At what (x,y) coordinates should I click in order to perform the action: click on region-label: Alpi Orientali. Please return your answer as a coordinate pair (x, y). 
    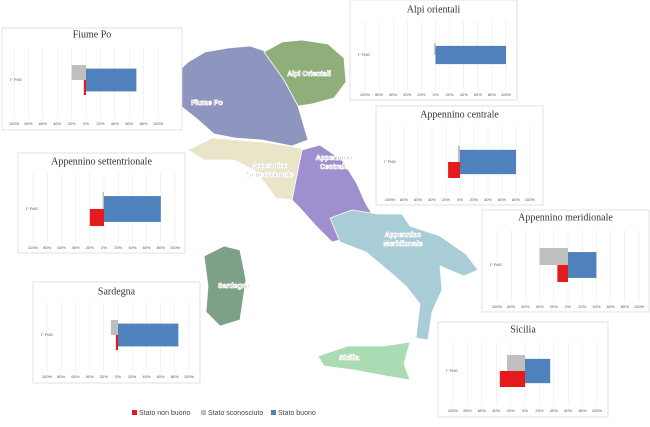
    Looking at the image, I should click on (309, 74).